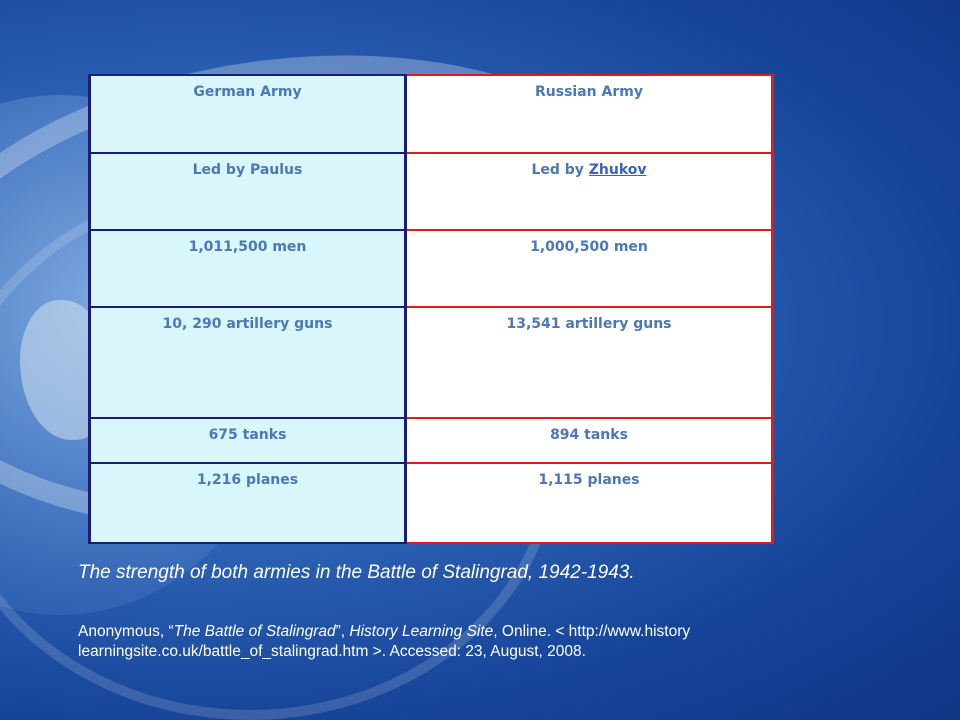 The image size is (960, 720). What do you see at coordinates (589, 268) in the screenshot?
I see `russian-men: 1,000,500 men` at bounding box center [589, 268].